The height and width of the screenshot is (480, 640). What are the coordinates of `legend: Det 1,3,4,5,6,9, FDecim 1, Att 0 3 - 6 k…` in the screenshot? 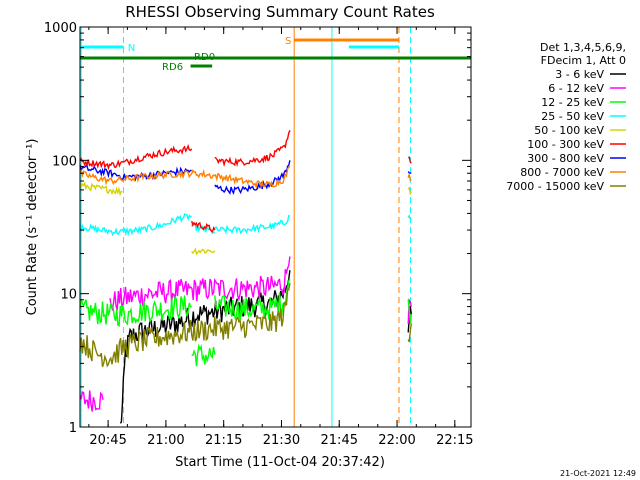 It's located at (566, 117).